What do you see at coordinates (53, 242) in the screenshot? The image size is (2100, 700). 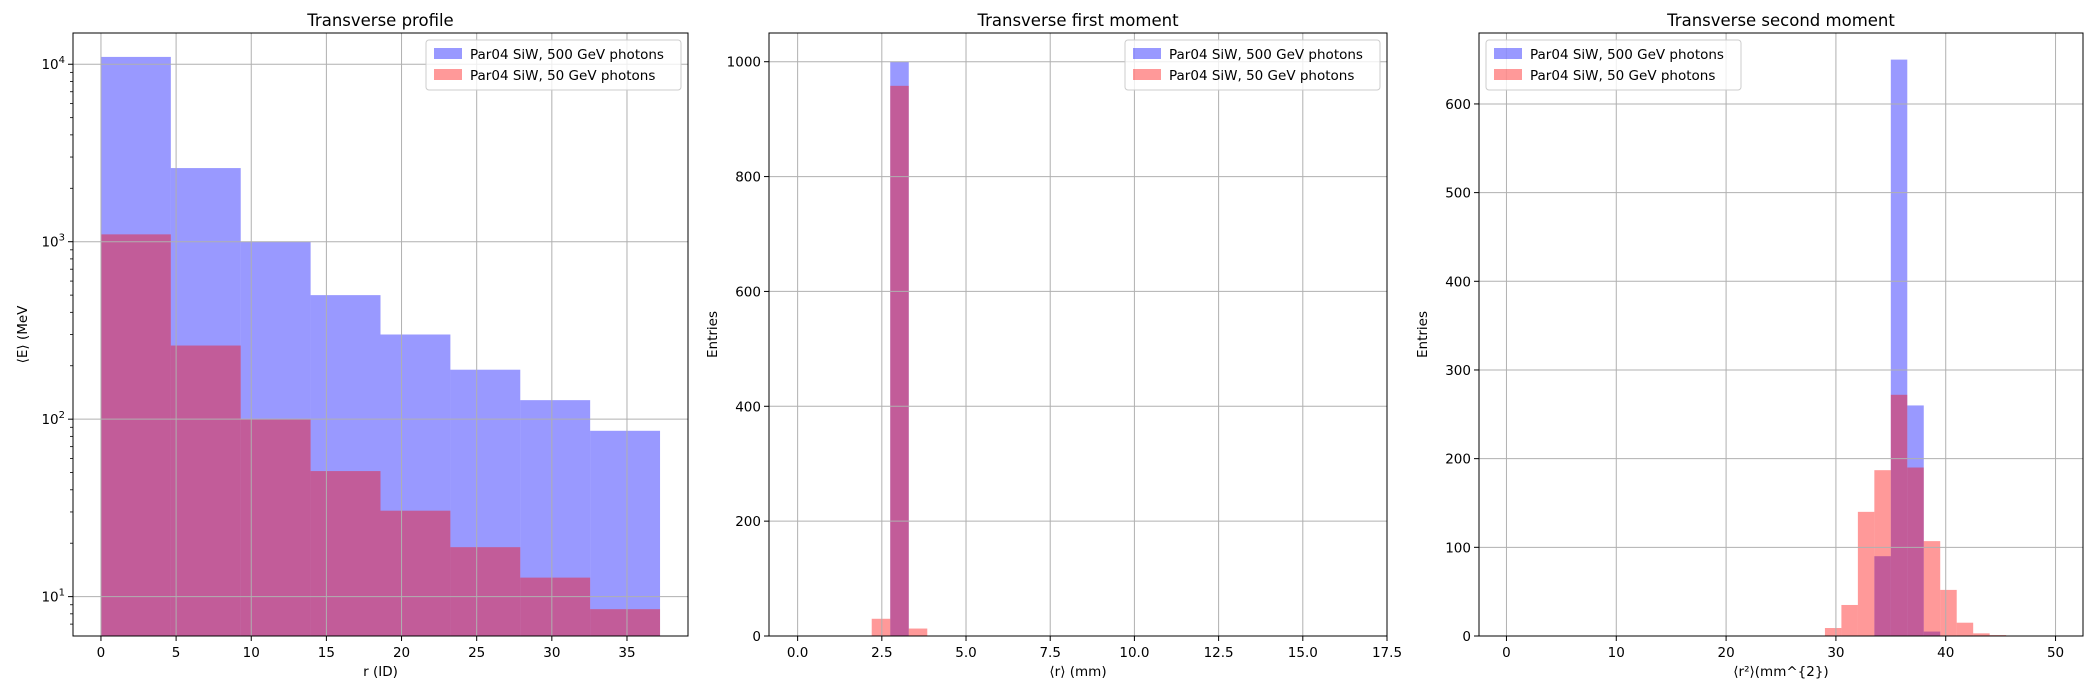 I see `y-tick-label: 10³` at bounding box center [53, 242].